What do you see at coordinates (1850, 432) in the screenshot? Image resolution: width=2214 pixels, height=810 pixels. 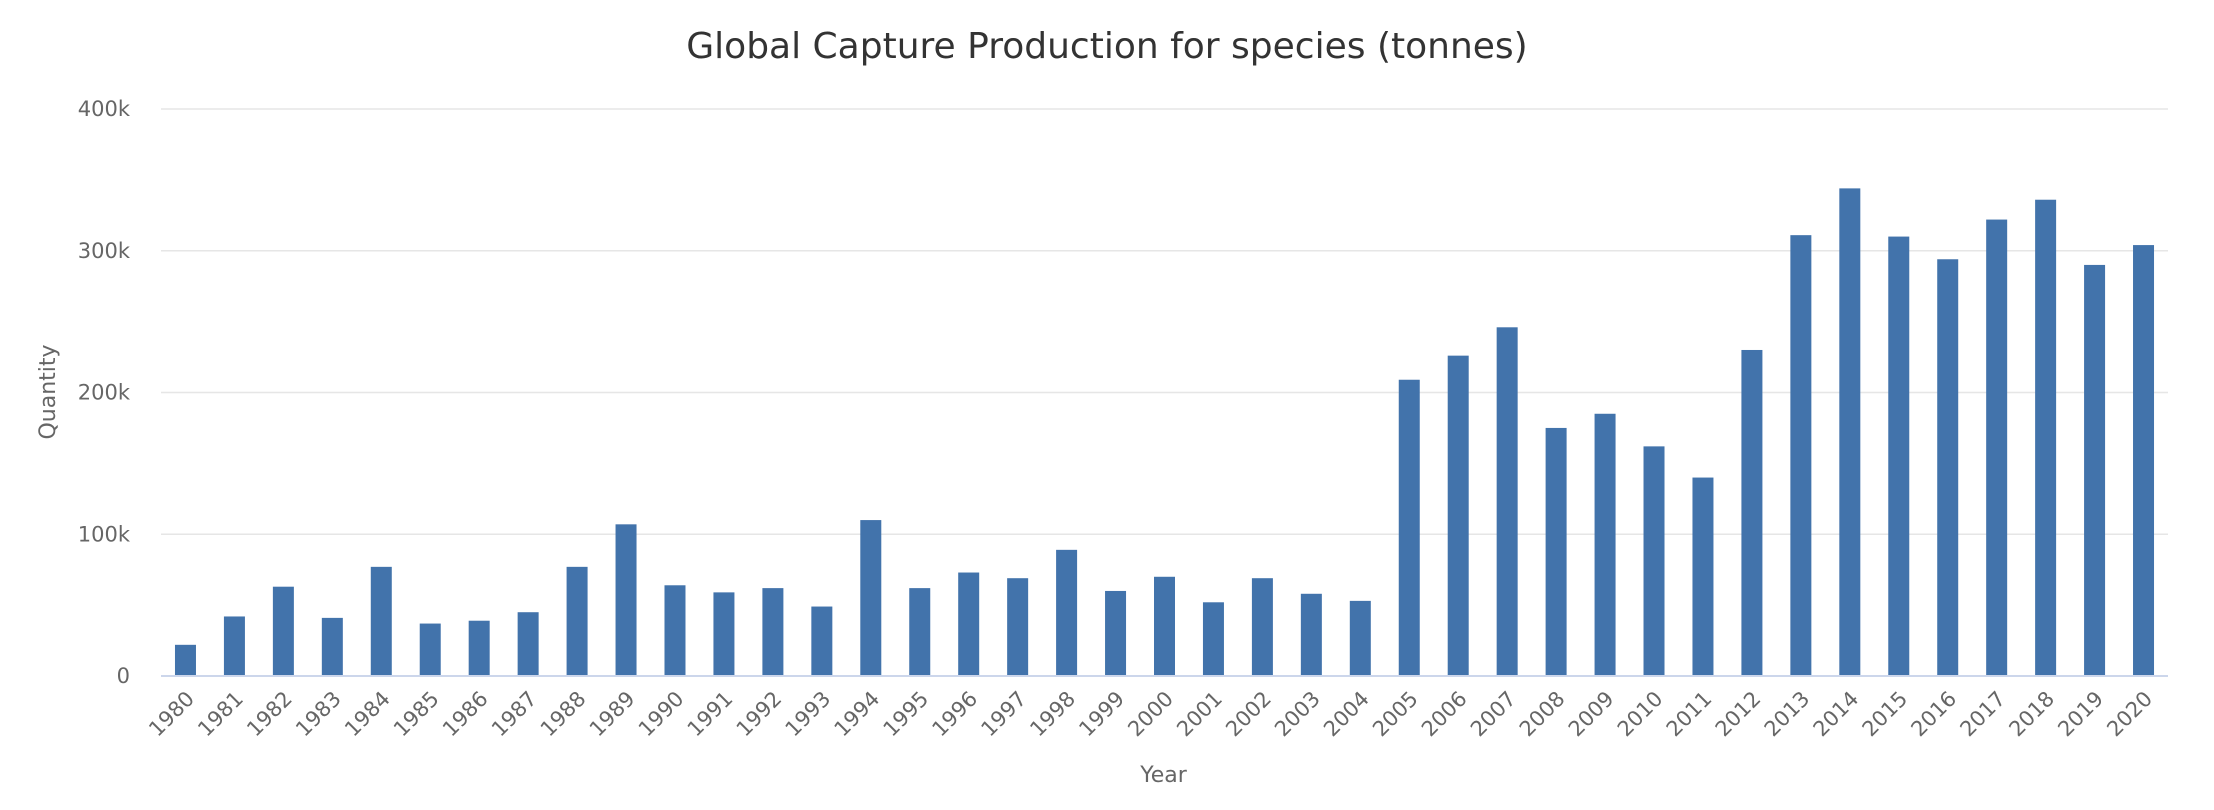 I see `bar-2014` at bounding box center [1850, 432].